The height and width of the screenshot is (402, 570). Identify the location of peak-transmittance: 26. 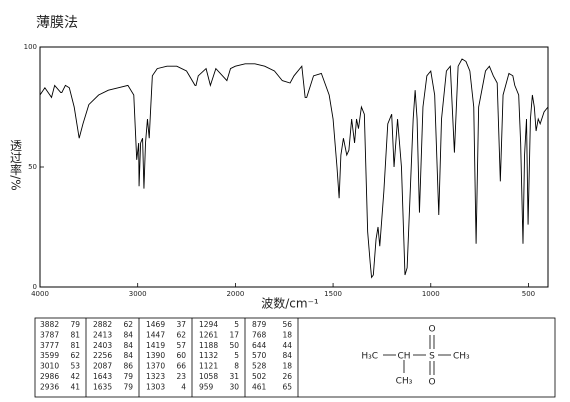
(287, 376).